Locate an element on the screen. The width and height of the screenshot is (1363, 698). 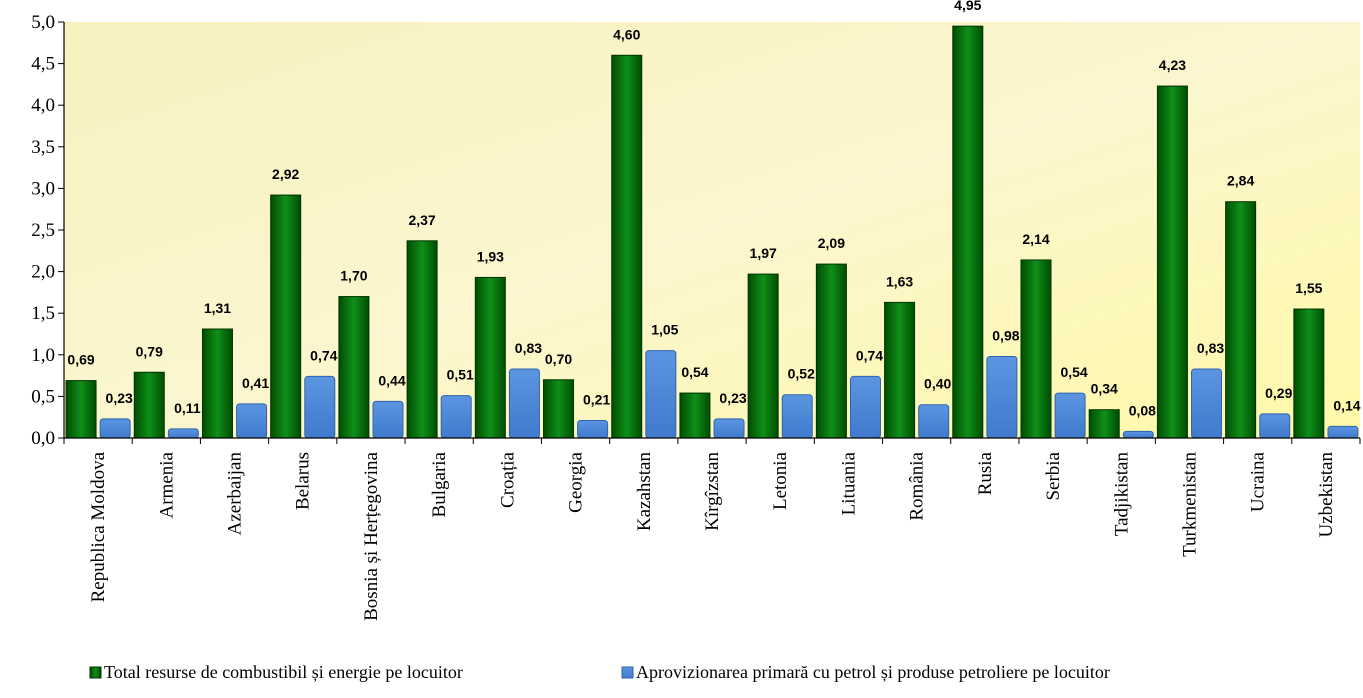
y-tick-label: 1,0 is located at coordinates (43, 355).